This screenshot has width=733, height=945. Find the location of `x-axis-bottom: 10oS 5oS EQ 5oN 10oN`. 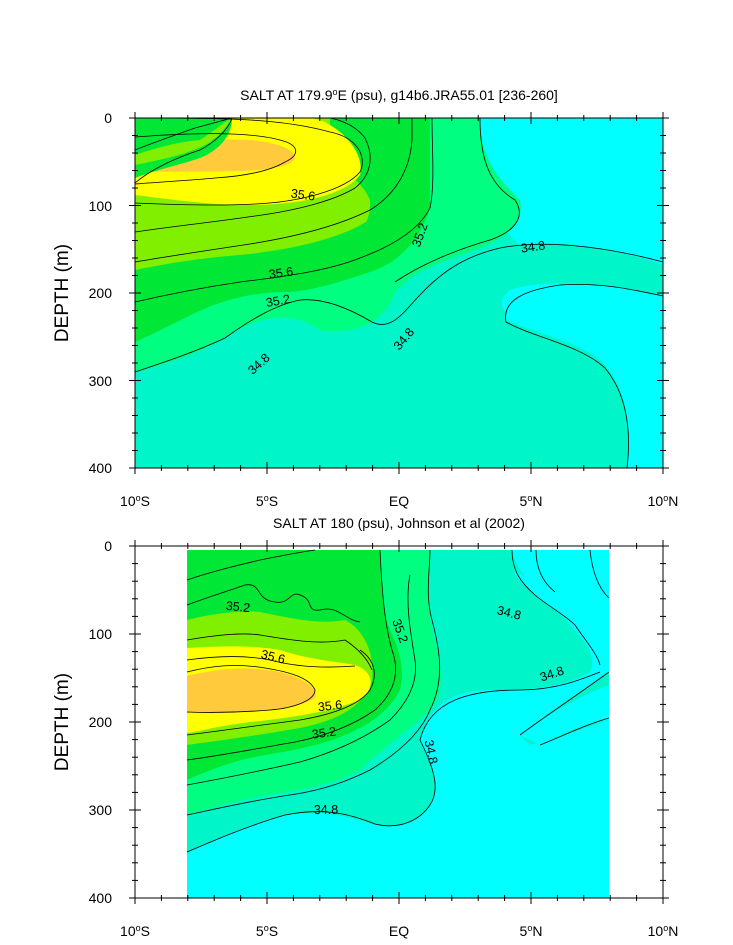

x-axis-bottom: 10oS 5oS EQ 5oN 10oN is located at coordinates (399, 931).